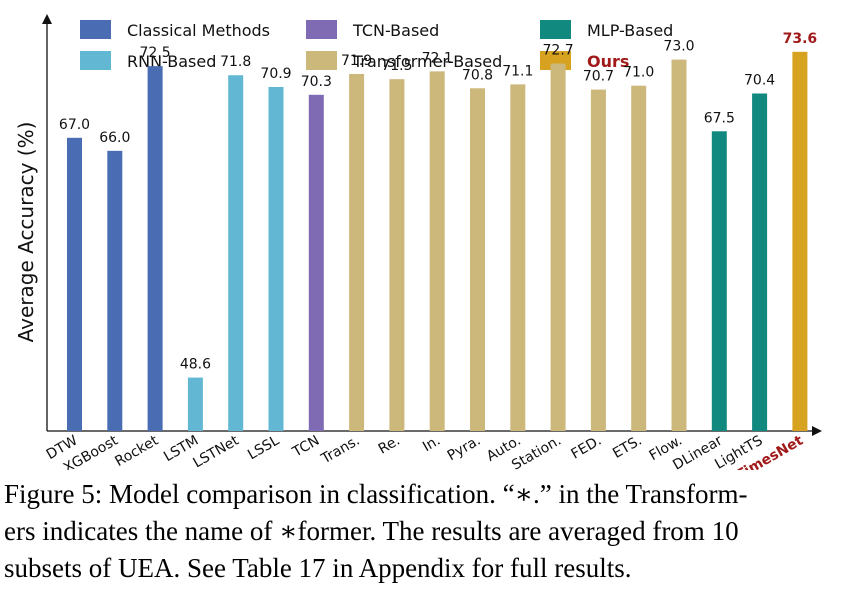 The height and width of the screenshot is (595, 861). I want to click on value-label: 70.8, so click(477, 75).